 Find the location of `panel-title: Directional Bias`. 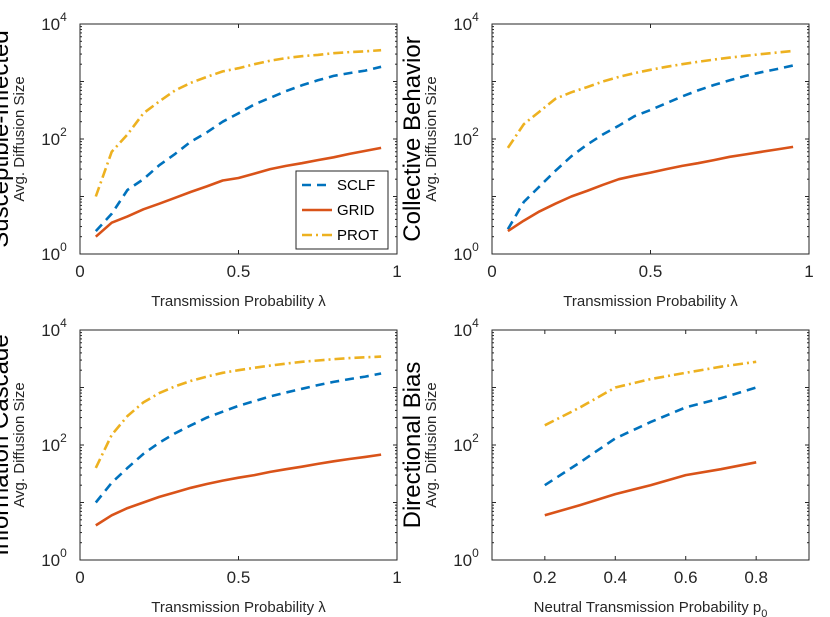

panel-title: Directional Bias is located at coordinates (412, 445).